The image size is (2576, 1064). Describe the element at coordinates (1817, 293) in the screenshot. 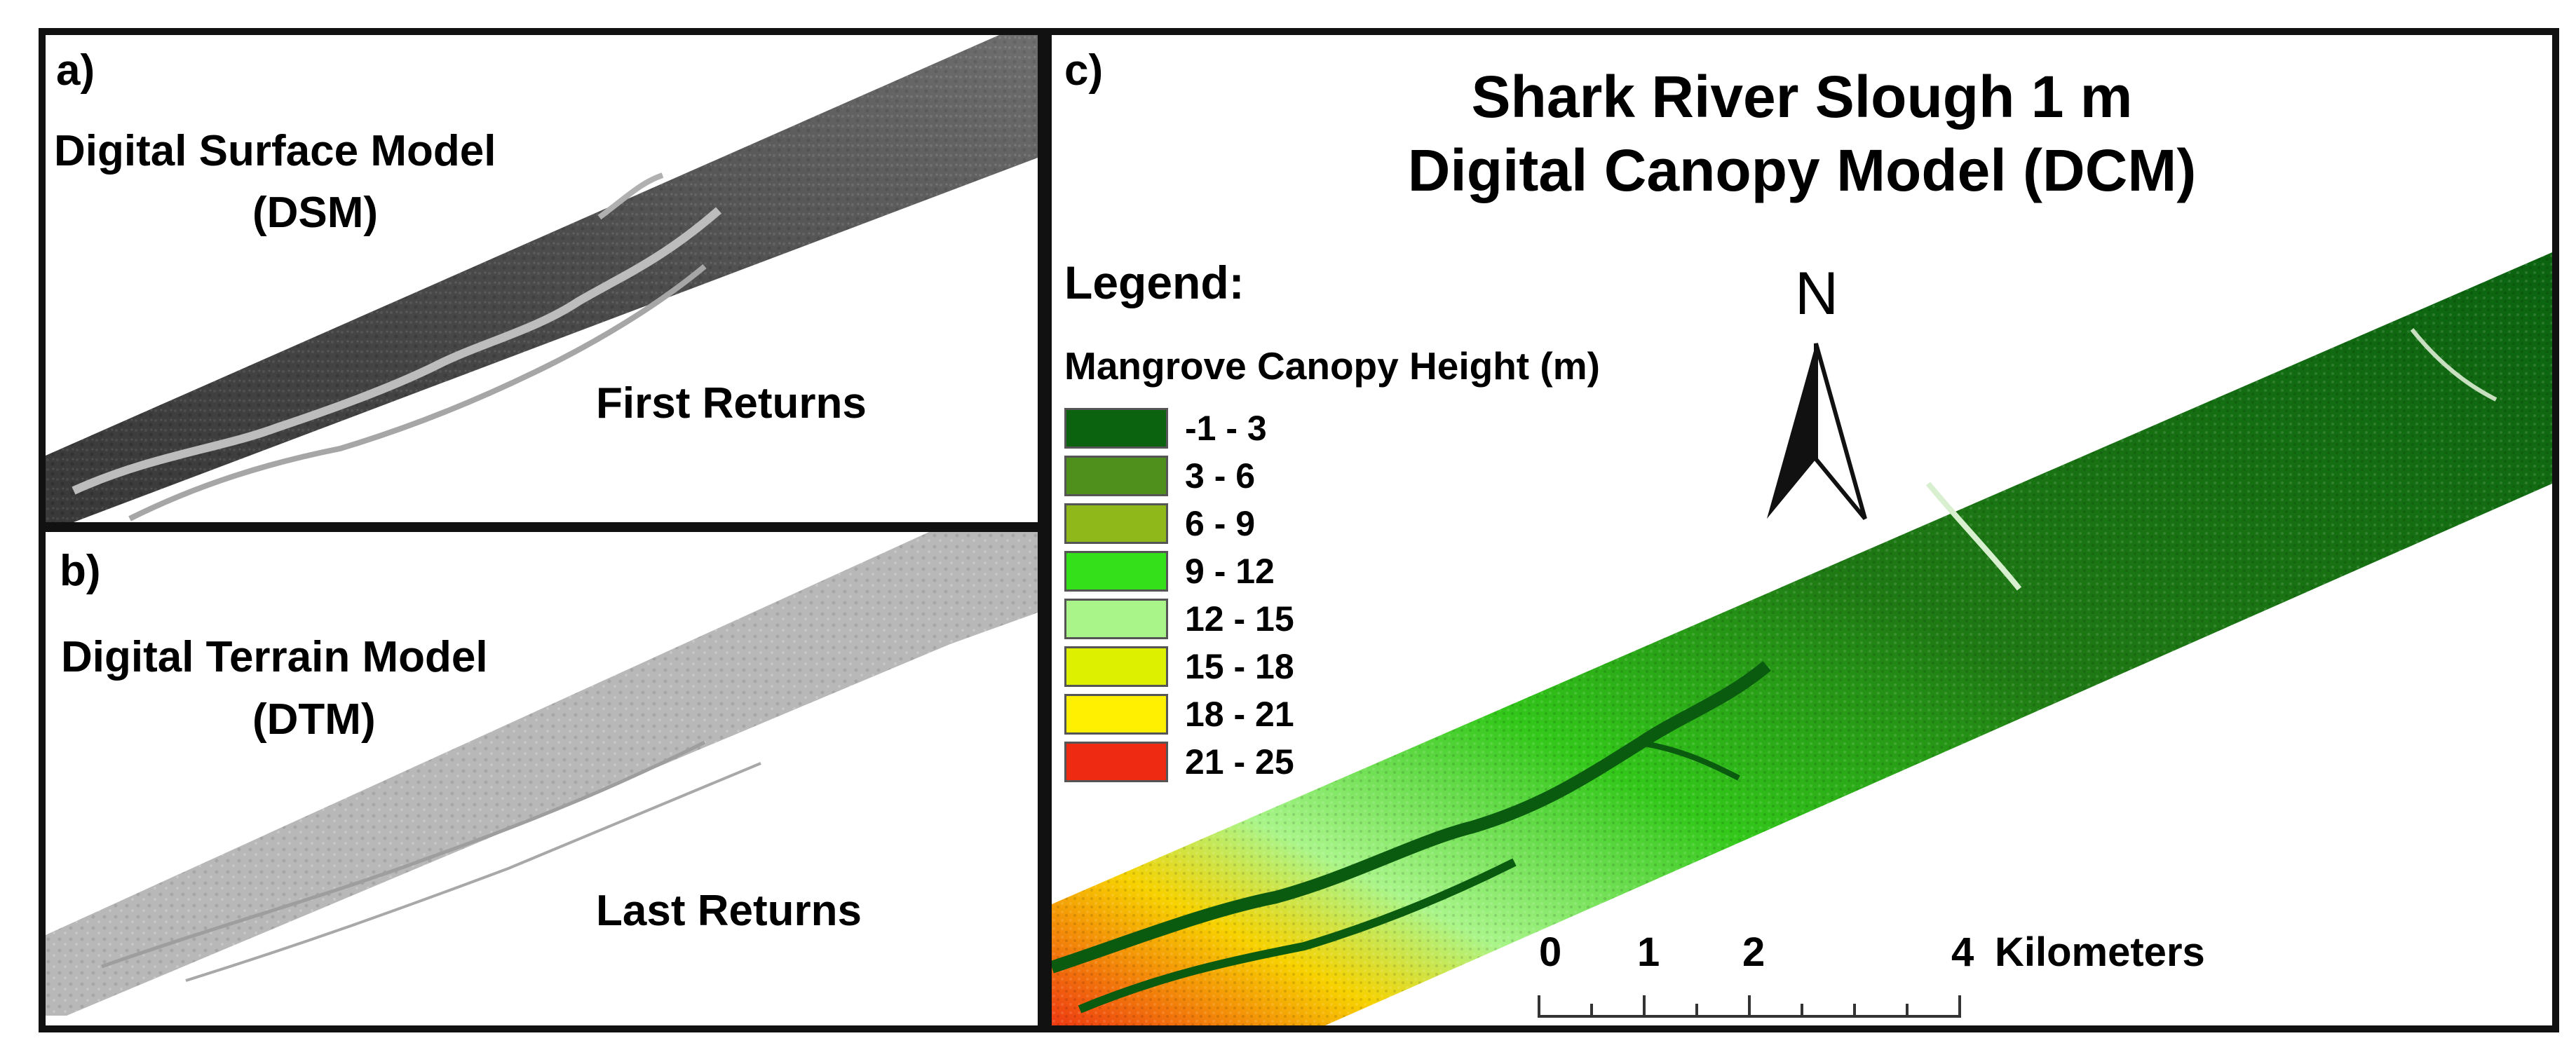

I see `north-label: N` at that location.